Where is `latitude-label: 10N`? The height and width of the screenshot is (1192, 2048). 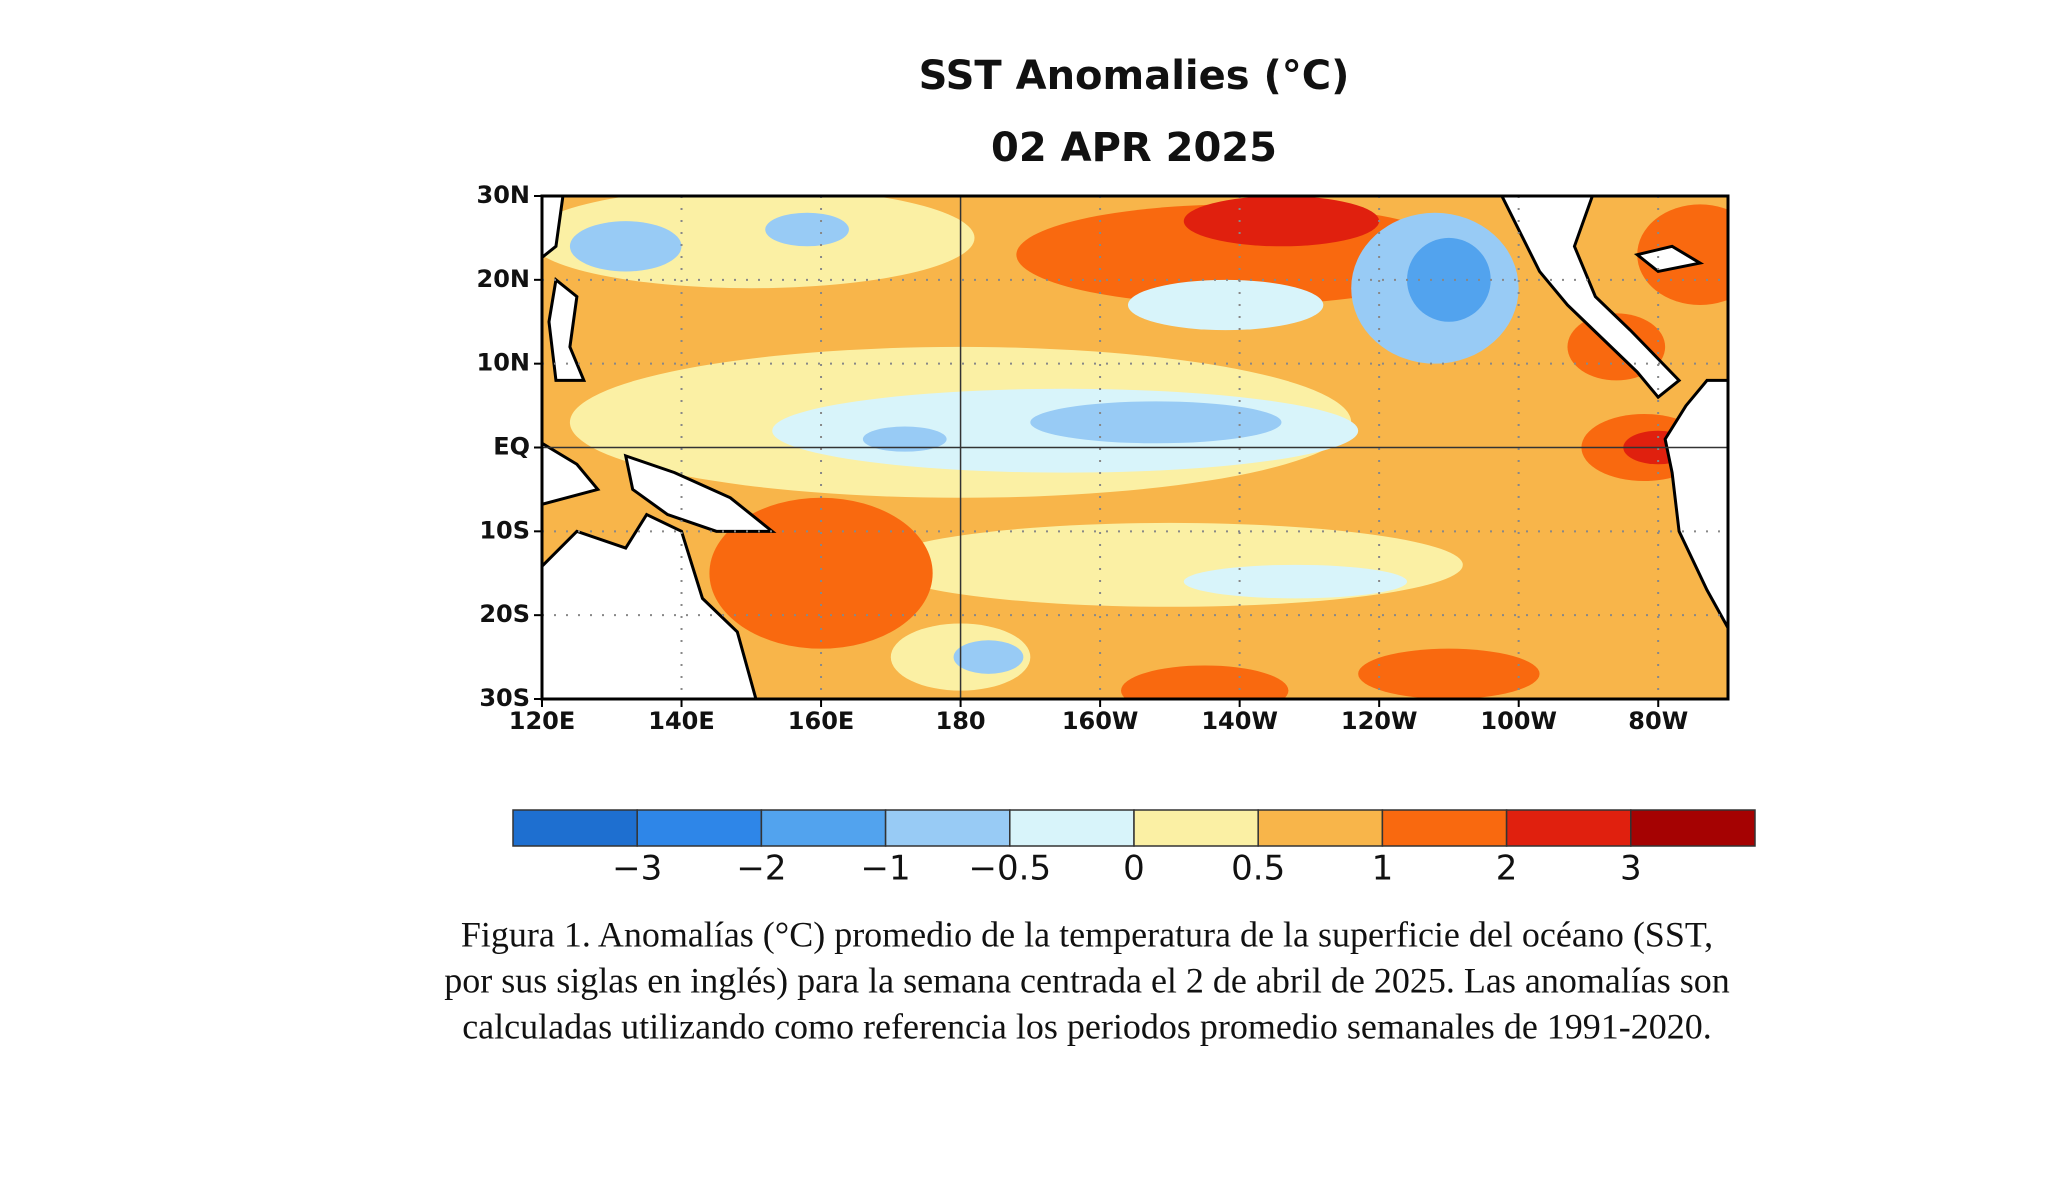
latitude-label: 10N is located at coordinates (503, 363).